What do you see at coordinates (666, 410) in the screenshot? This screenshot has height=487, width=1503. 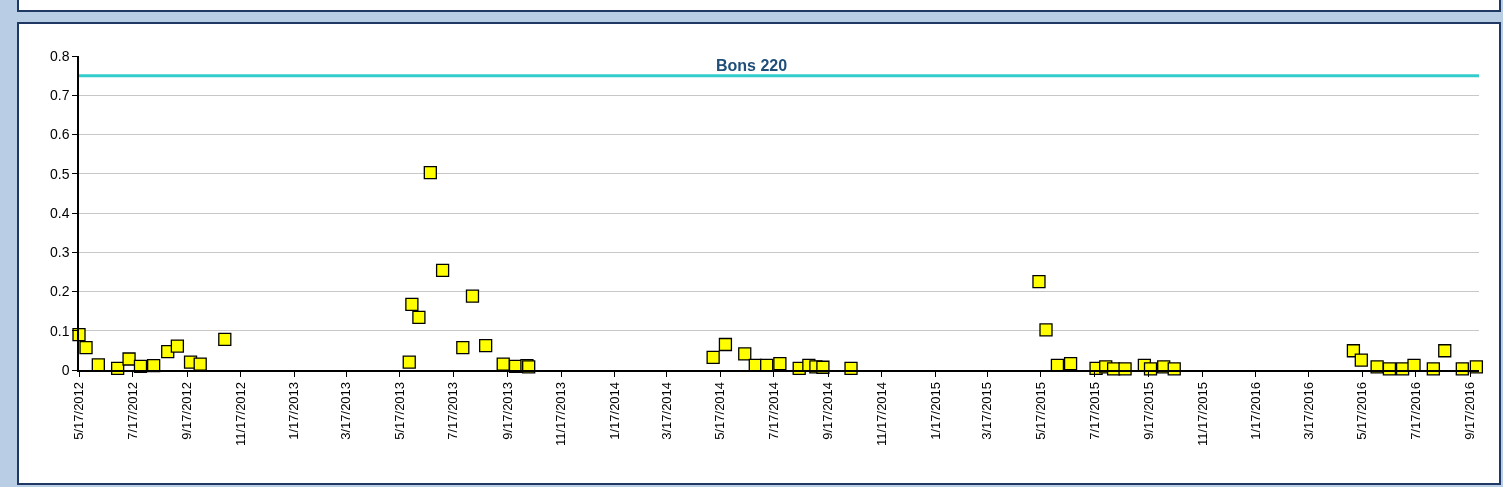 I see `x-tick-label: 3/17/2014` at bounding box center [666, 410].